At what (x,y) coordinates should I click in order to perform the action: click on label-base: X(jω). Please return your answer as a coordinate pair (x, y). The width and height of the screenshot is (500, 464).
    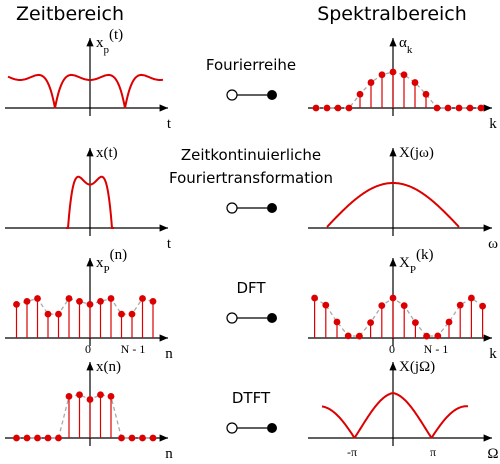
    Looking at the image, I should click on (416, 153).